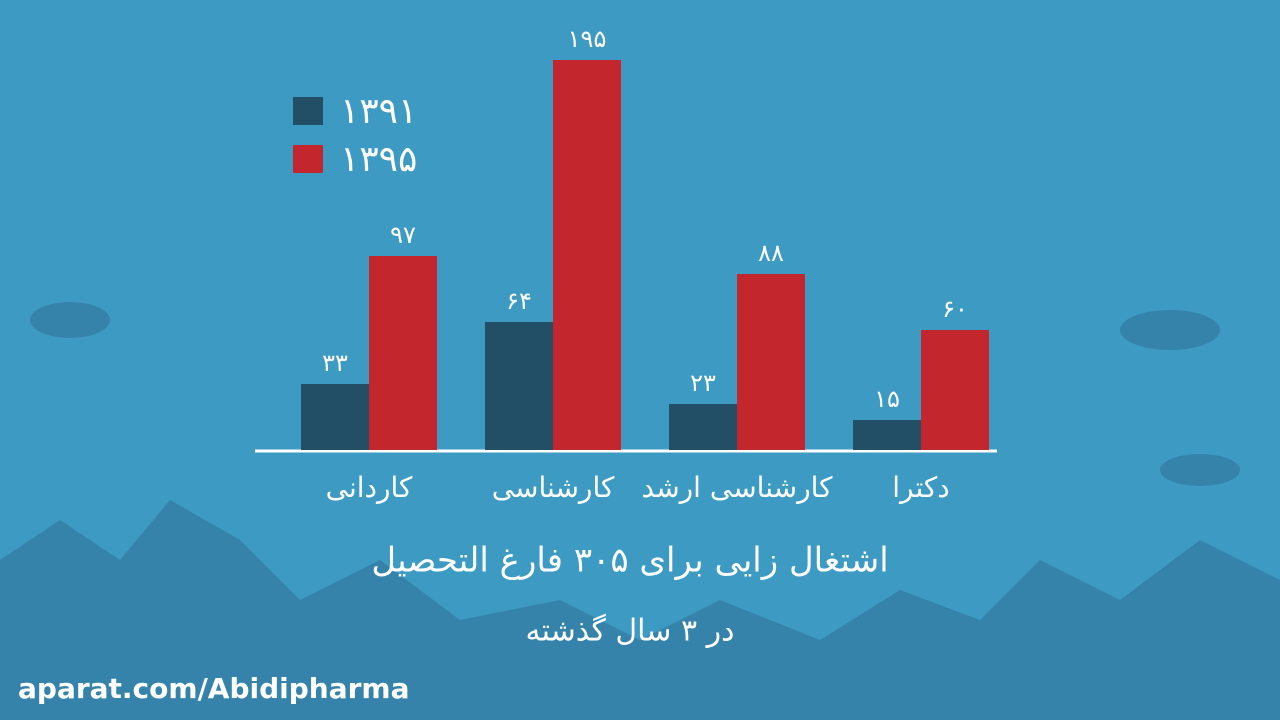 The height and width of the screenshot is (720, 1280). What do you see at coordinates (771, 253) in the screenshot?
I see `value-label: ۸۸` at bounding box center [771, 253].